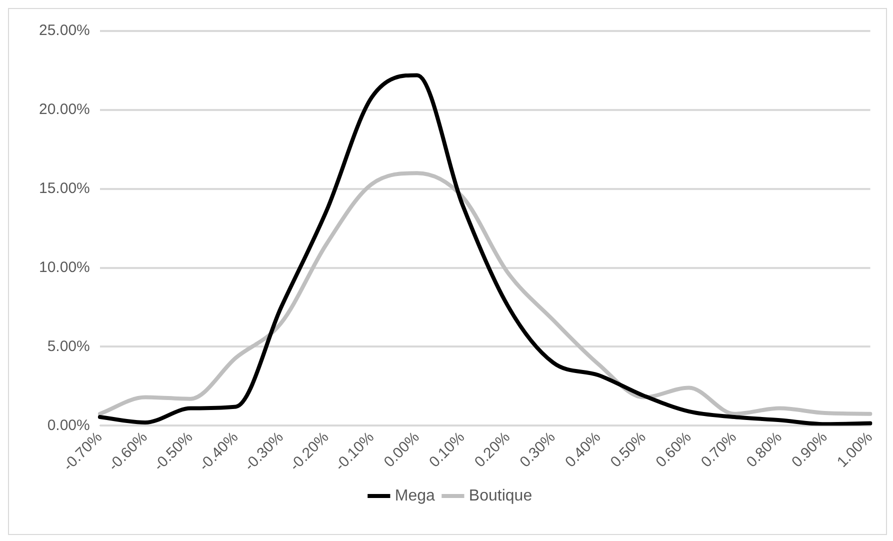  I want to click on y-tick-label: 25.00%, so click(64, 31).